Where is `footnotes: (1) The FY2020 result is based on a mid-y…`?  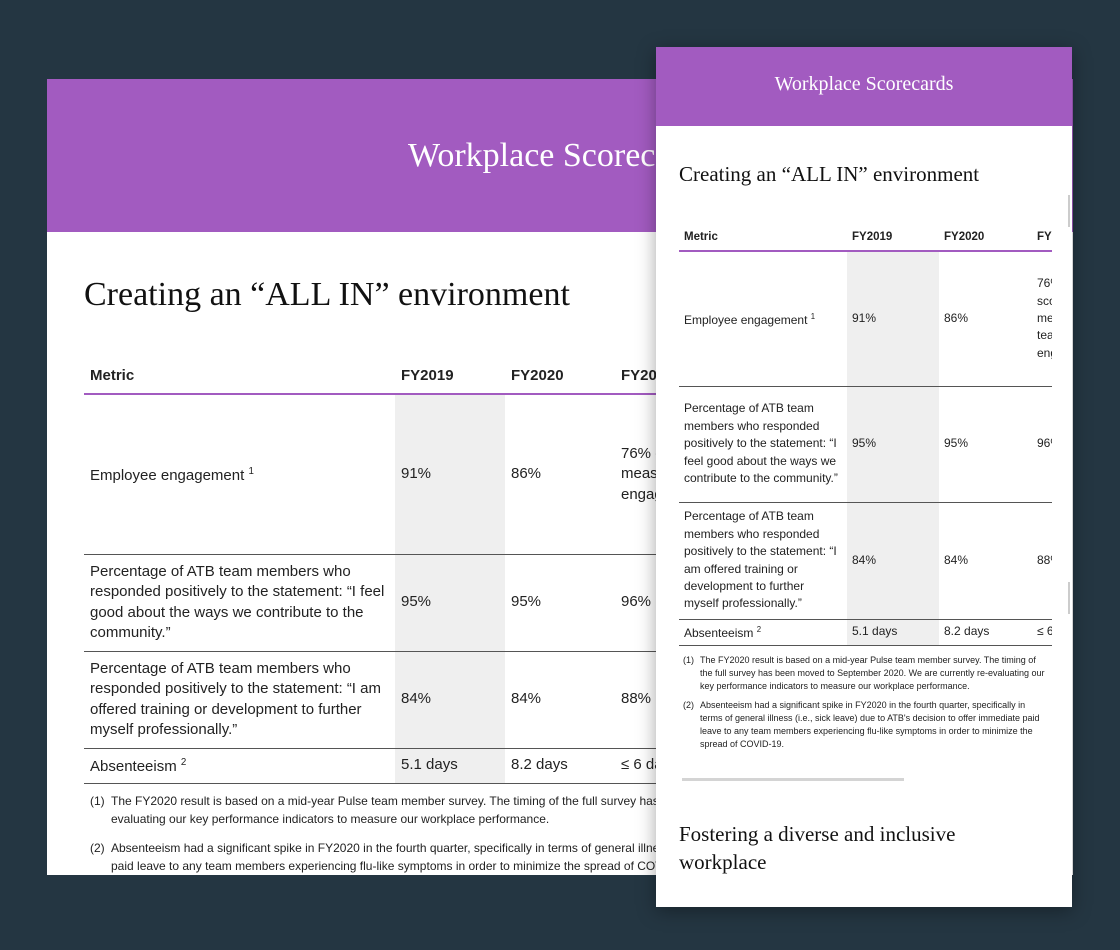
footnotes: (1) The FY2020 result is based on a mid-y… is located at coordinates (865, 705).